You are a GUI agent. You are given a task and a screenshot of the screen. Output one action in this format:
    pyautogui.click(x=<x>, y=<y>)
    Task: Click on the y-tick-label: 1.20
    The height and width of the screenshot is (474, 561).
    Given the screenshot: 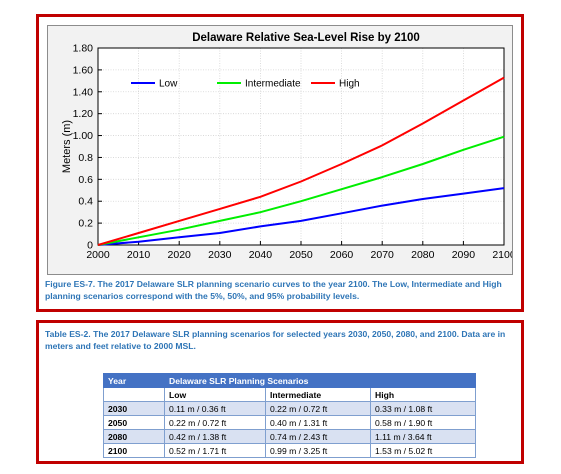 What is the action you would take?
    pyautogui.click(x=83, y=114)
    